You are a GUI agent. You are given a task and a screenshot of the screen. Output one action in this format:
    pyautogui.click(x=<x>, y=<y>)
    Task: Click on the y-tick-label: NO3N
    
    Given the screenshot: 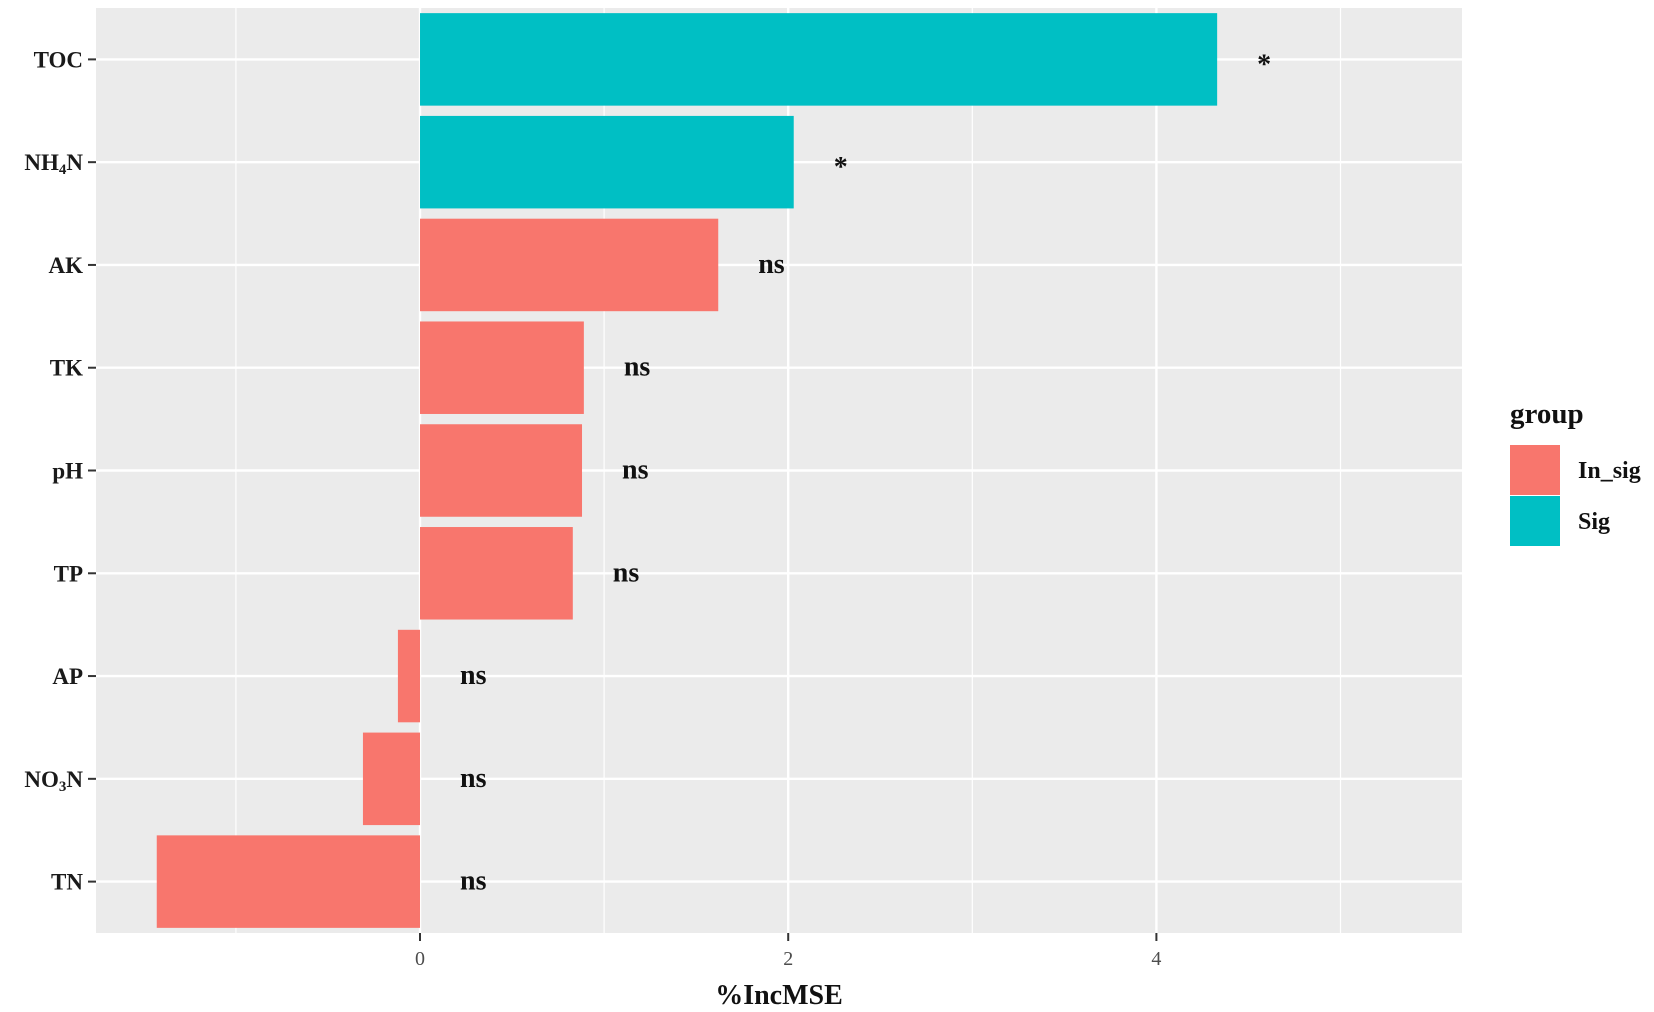 What is the action you would take?
    pyautogui.click(x=53, y=781)
    